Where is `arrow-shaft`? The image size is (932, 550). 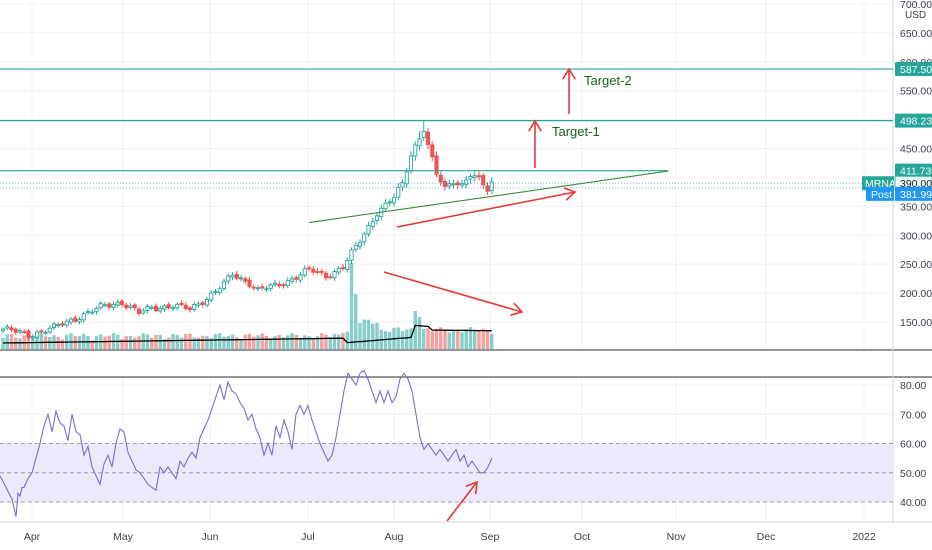
arrow-shaft is located at coordinates (486, 209).